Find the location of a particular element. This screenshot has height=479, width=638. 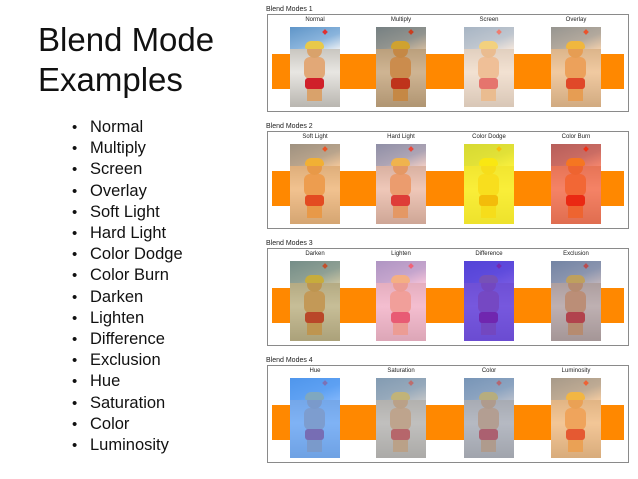

mode-label: Soft Light is located at coordinates (315, 137).